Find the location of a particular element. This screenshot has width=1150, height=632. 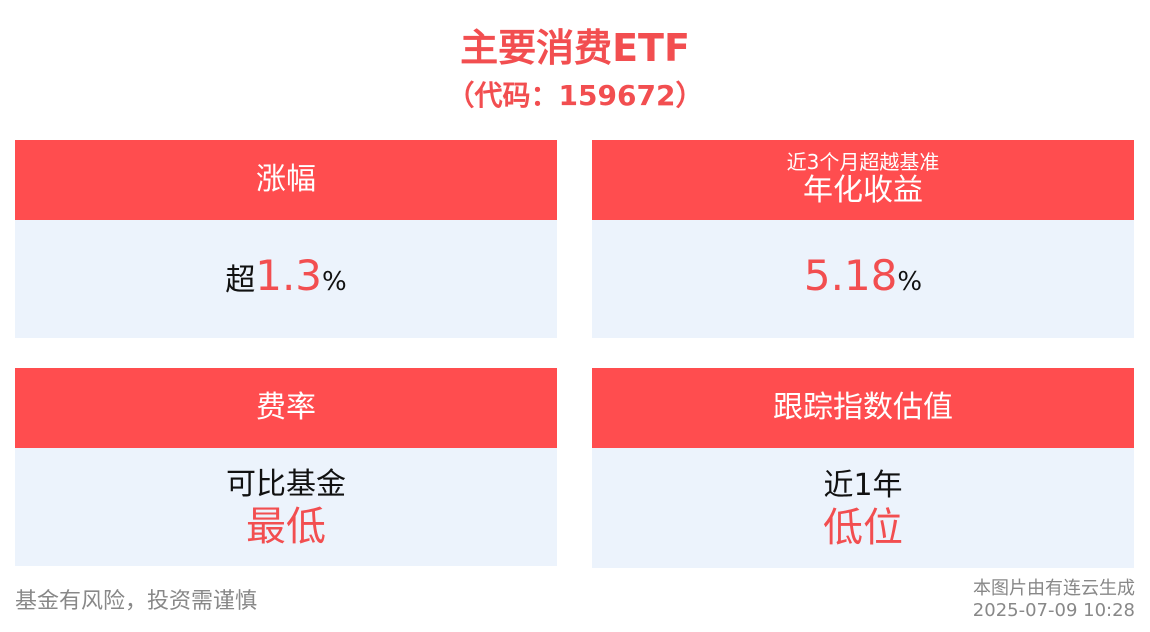

fee-card: 费率 可比基金 最低 is located at coordinates (286, 467).